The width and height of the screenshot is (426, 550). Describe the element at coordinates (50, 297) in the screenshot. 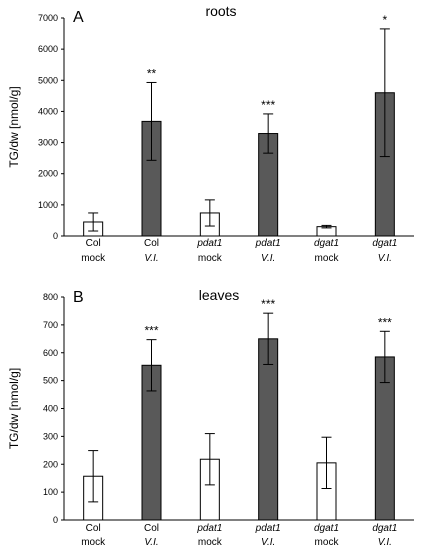

I see `y-tick-label: 800` at that location.